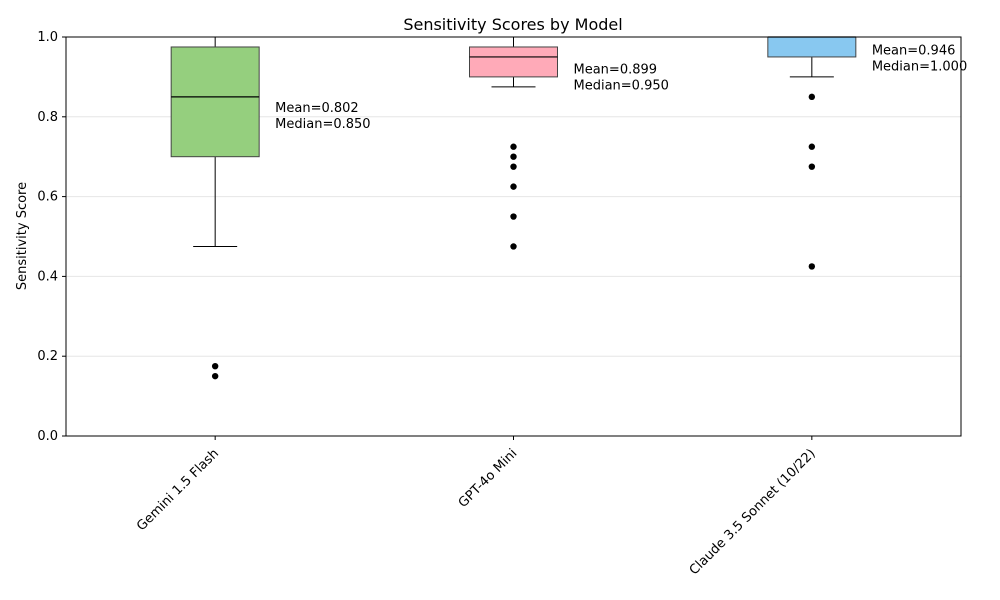 This screenshot has height=600, width=1000. I want to click on y-tick-label: 0.2, so click(47, 356).